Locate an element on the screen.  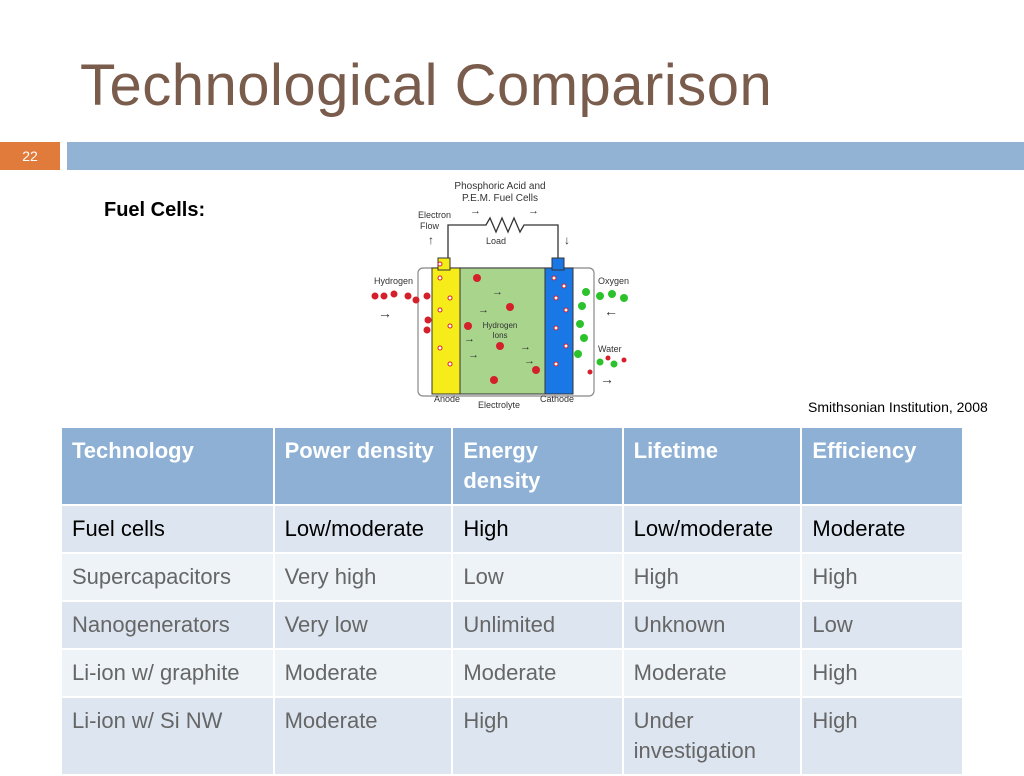
water-label: Water is located at coordinates (610, 349).